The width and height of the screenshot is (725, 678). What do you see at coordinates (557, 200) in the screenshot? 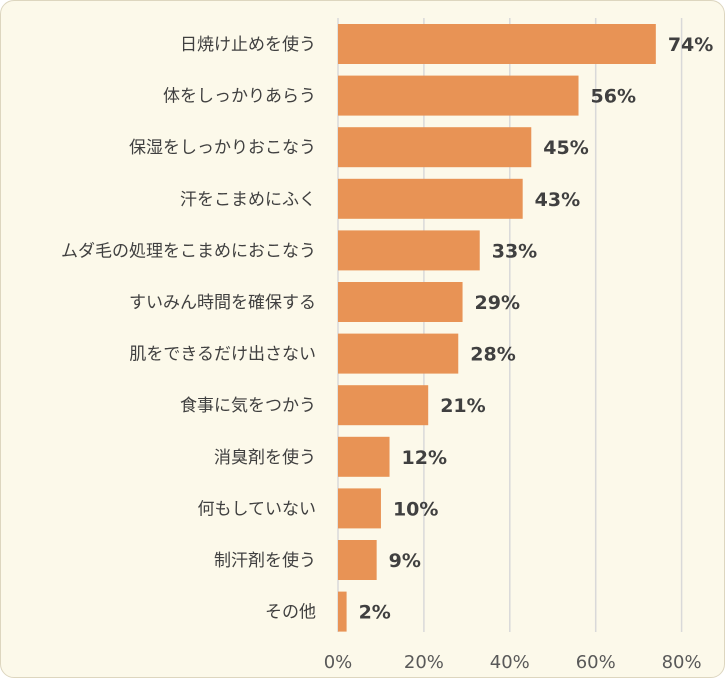
I see `value-label: 43%` at bounding box center [557, 200].